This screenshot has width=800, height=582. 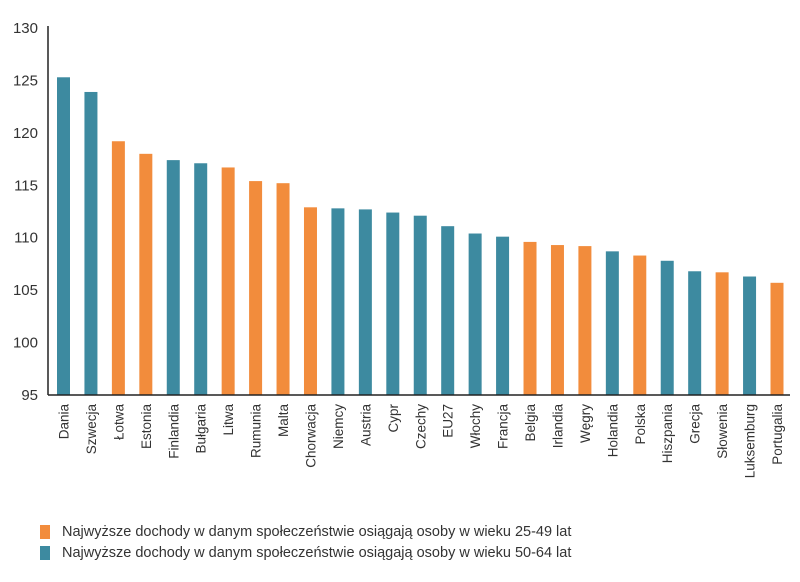 What do you see at coordinates (640, 424) in the screenshot?
I see `x-tick-label: Polska` at bounding box center [640, 424].